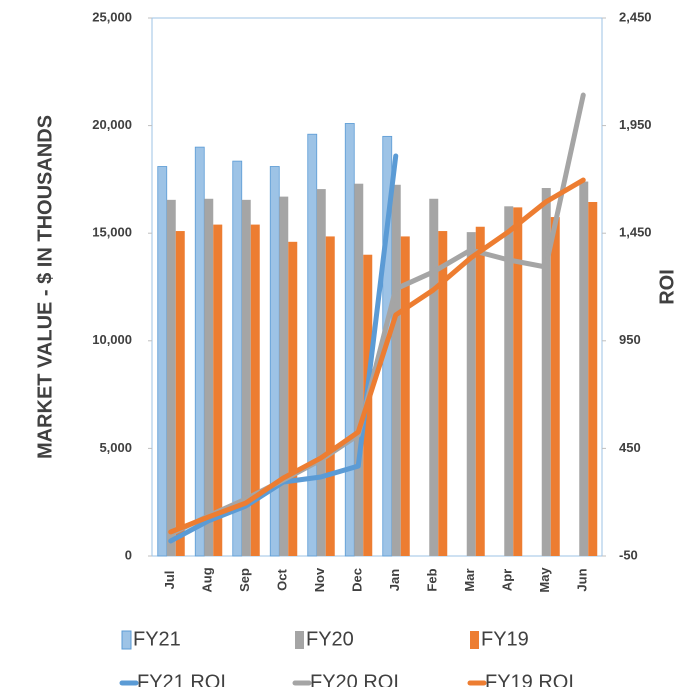 The height and width of the screenshot is (687, 677). I want to click on x-tick-label: Feb, so click(432, 579).